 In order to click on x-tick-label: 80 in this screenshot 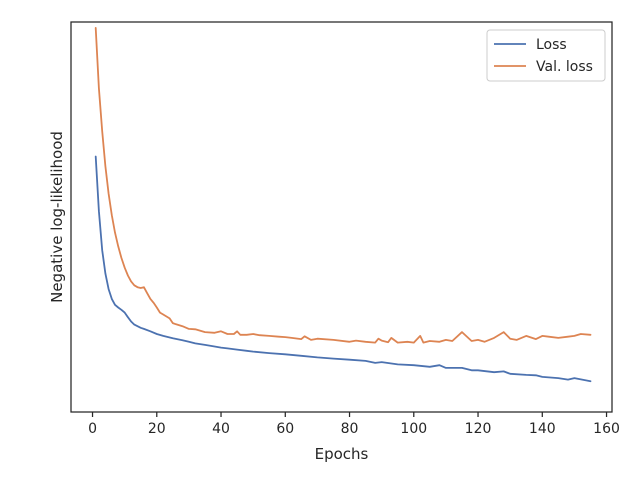, I will do `click(350, 429)`.